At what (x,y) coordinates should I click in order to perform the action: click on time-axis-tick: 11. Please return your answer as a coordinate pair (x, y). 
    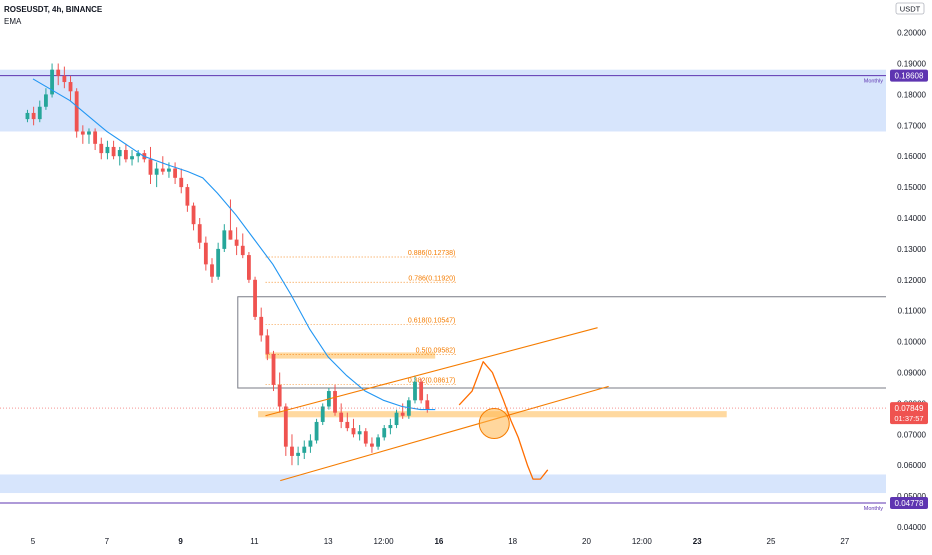
    Looking at the image, I should click on (254, 541).